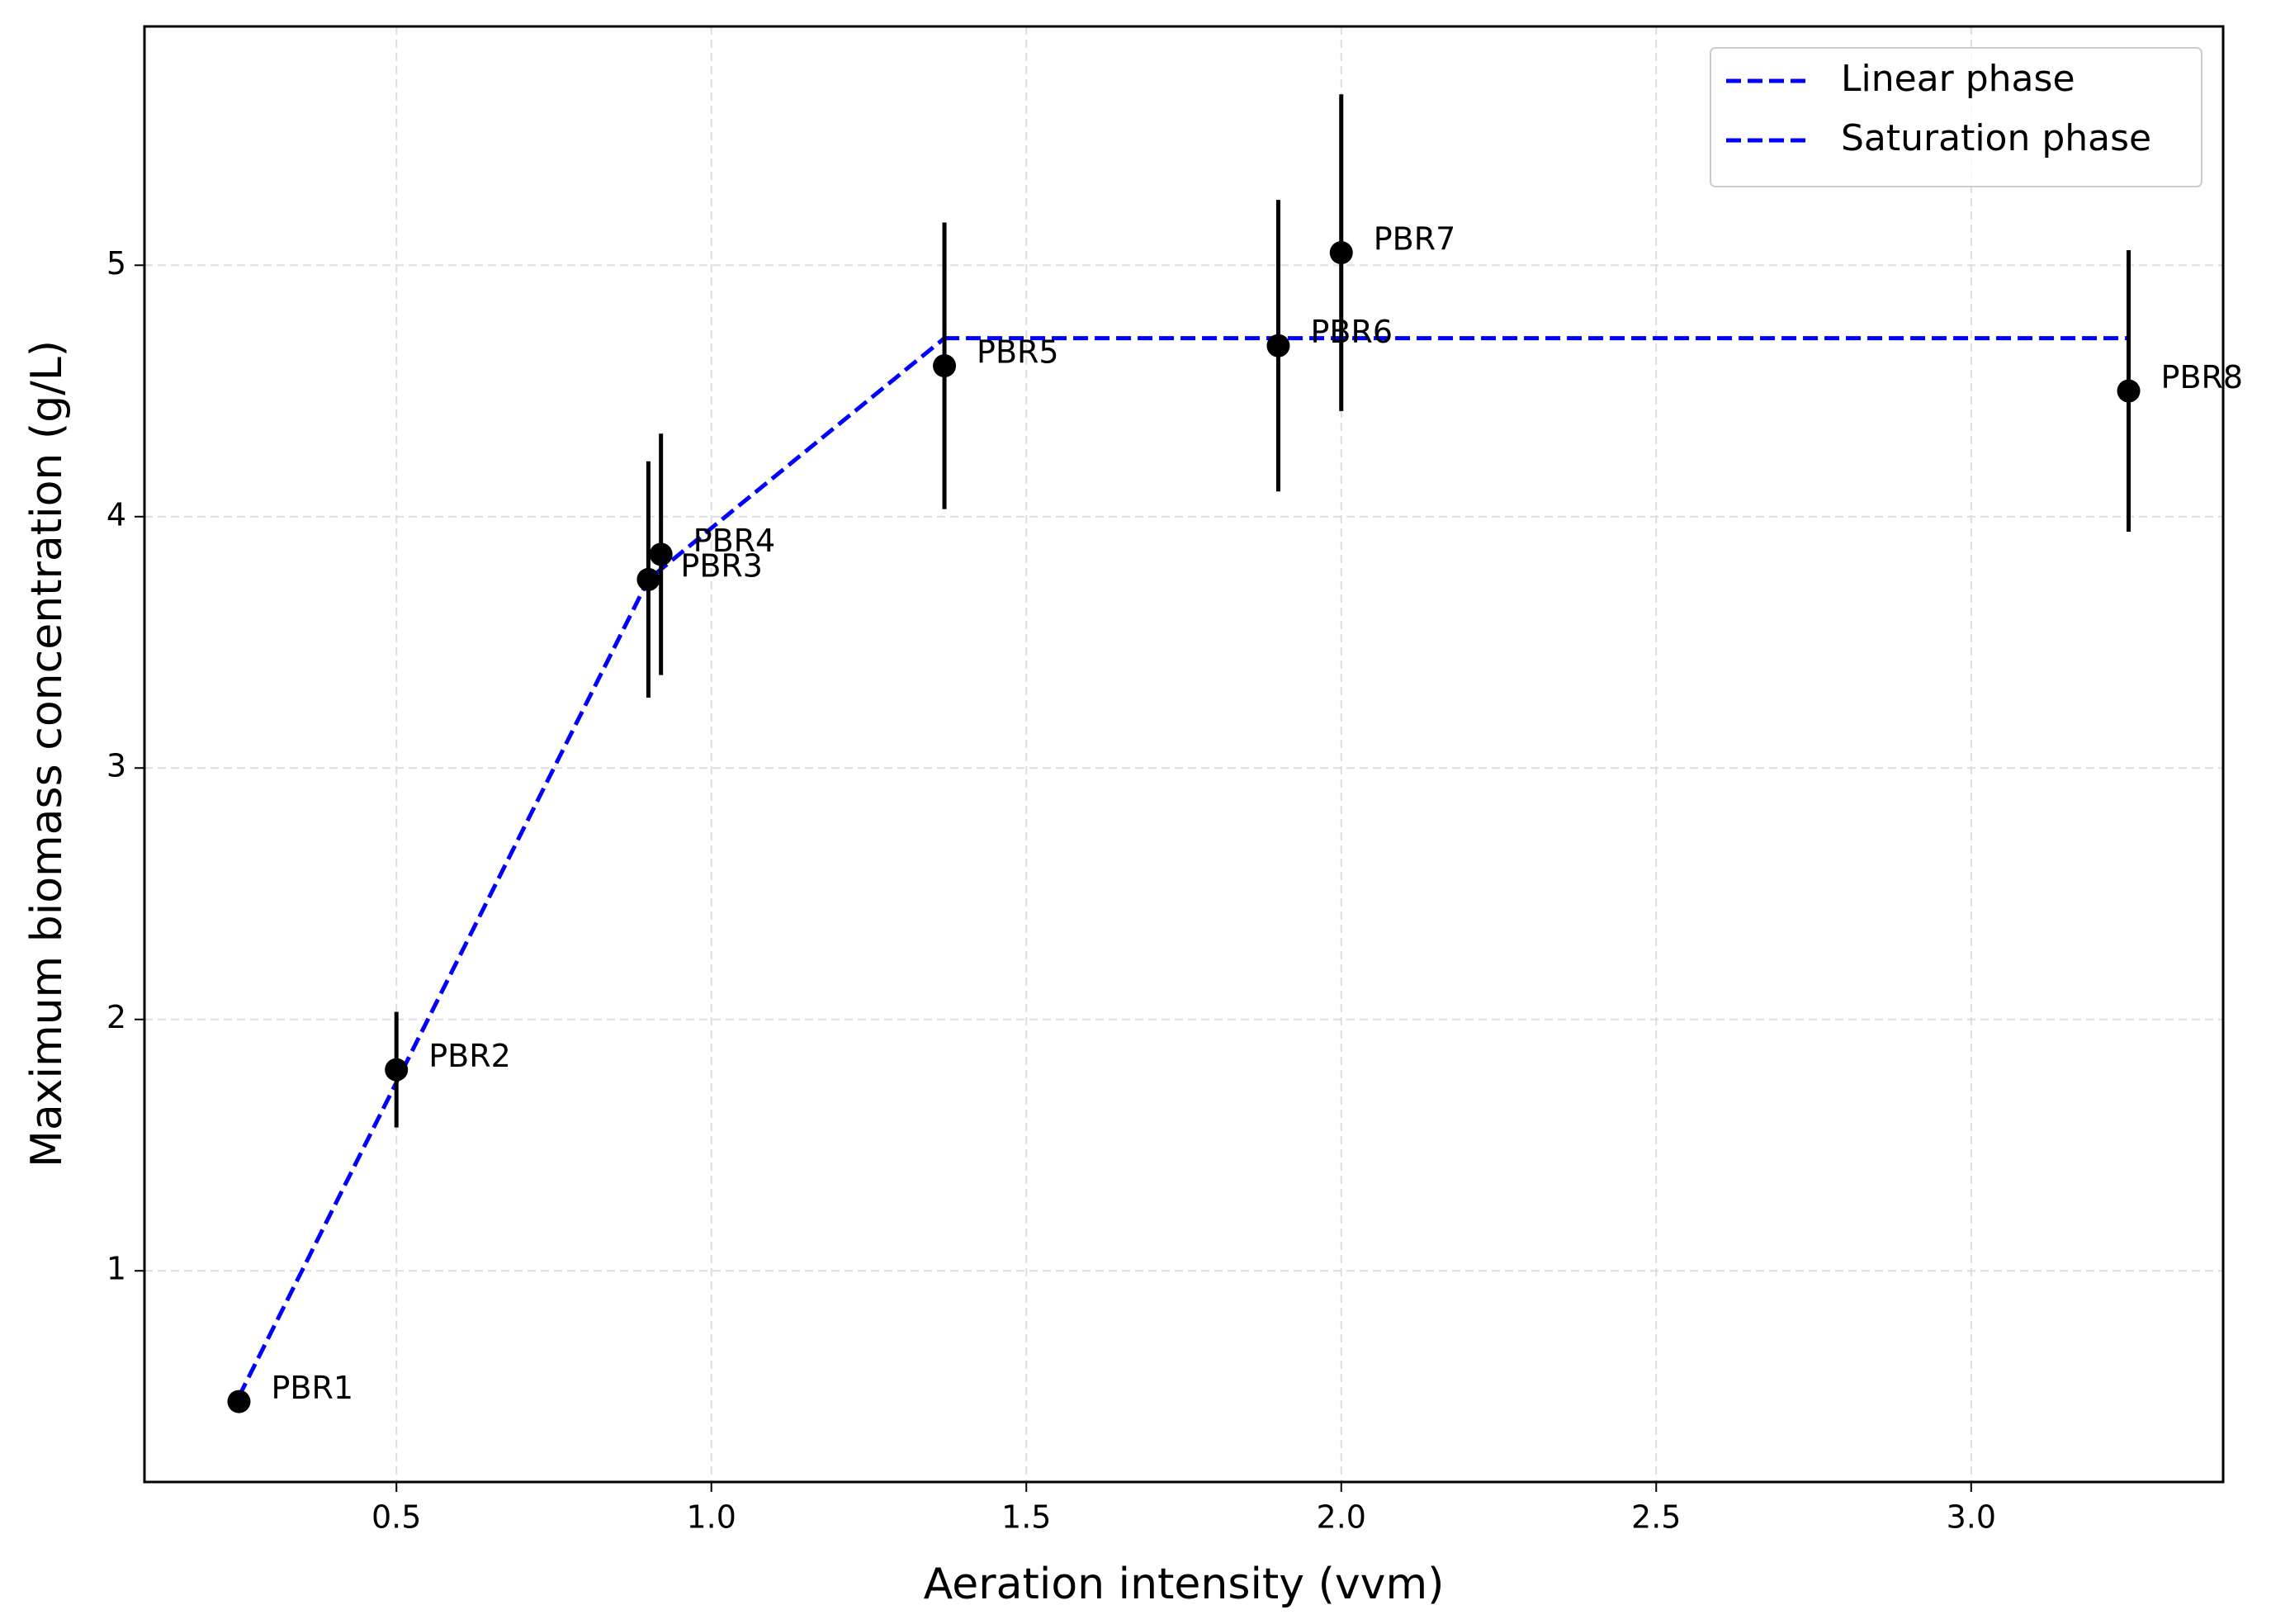  Describe the element at coordinates (47, 753) in the screenshot. I see `y-axis-label: Maximum biomass concentration (g/L)` at that location.